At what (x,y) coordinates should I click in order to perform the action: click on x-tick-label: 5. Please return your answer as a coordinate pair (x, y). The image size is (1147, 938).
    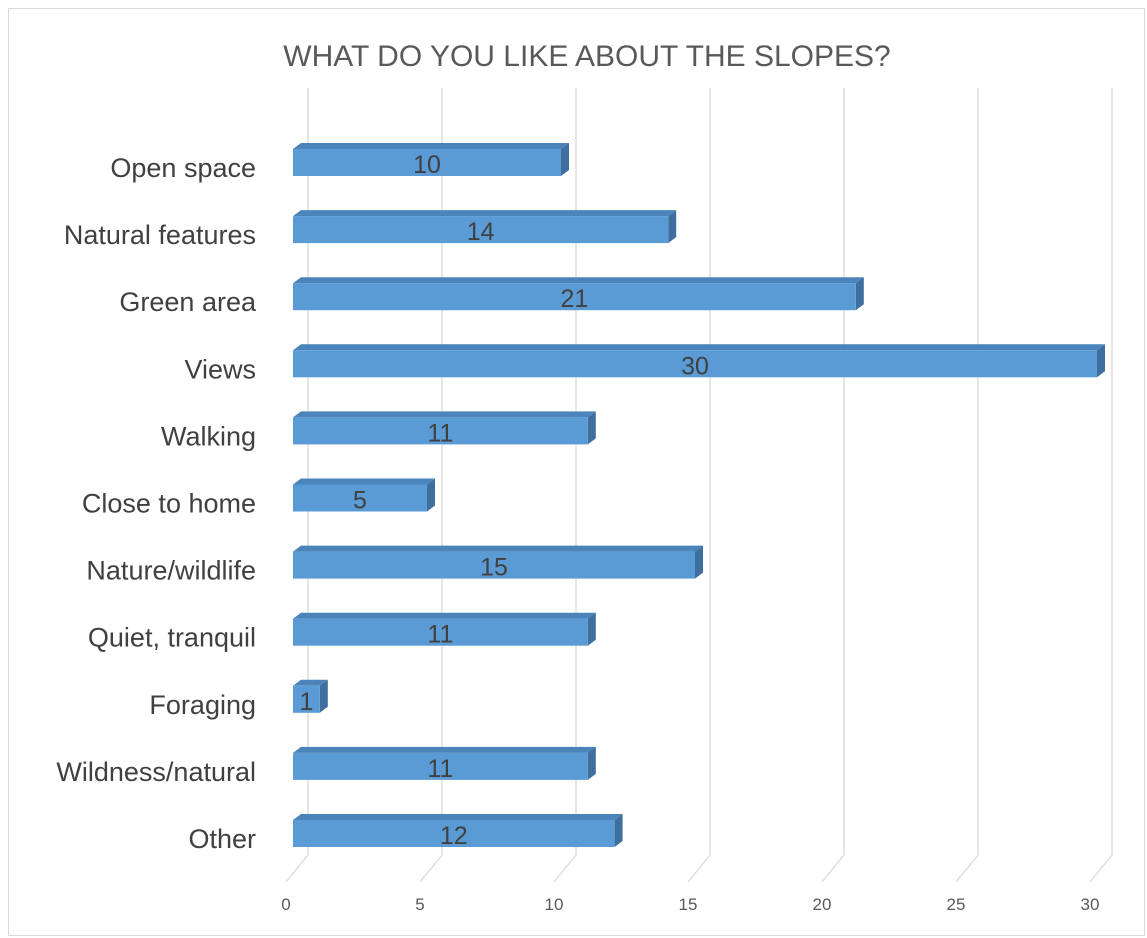
    Looking at the image, I should click on (419, 904).